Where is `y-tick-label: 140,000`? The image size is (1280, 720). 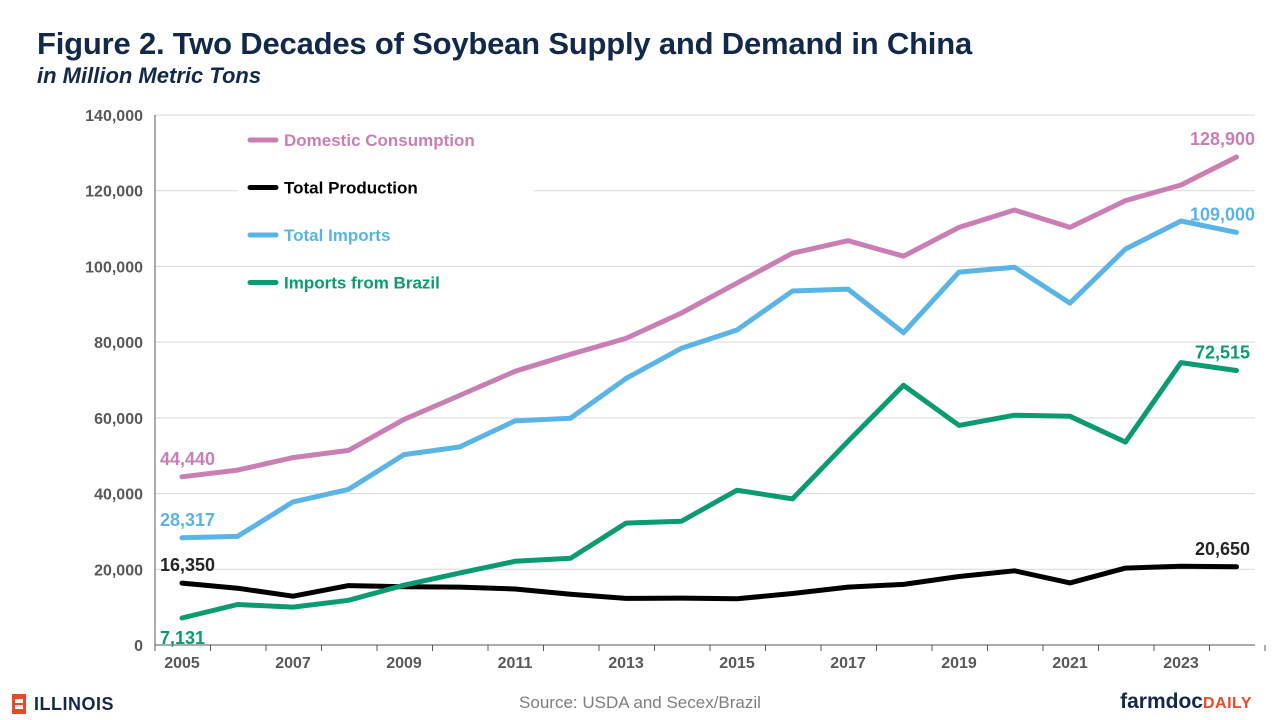 y-tick-label: 140,000 is located at coordinates (114, 116).